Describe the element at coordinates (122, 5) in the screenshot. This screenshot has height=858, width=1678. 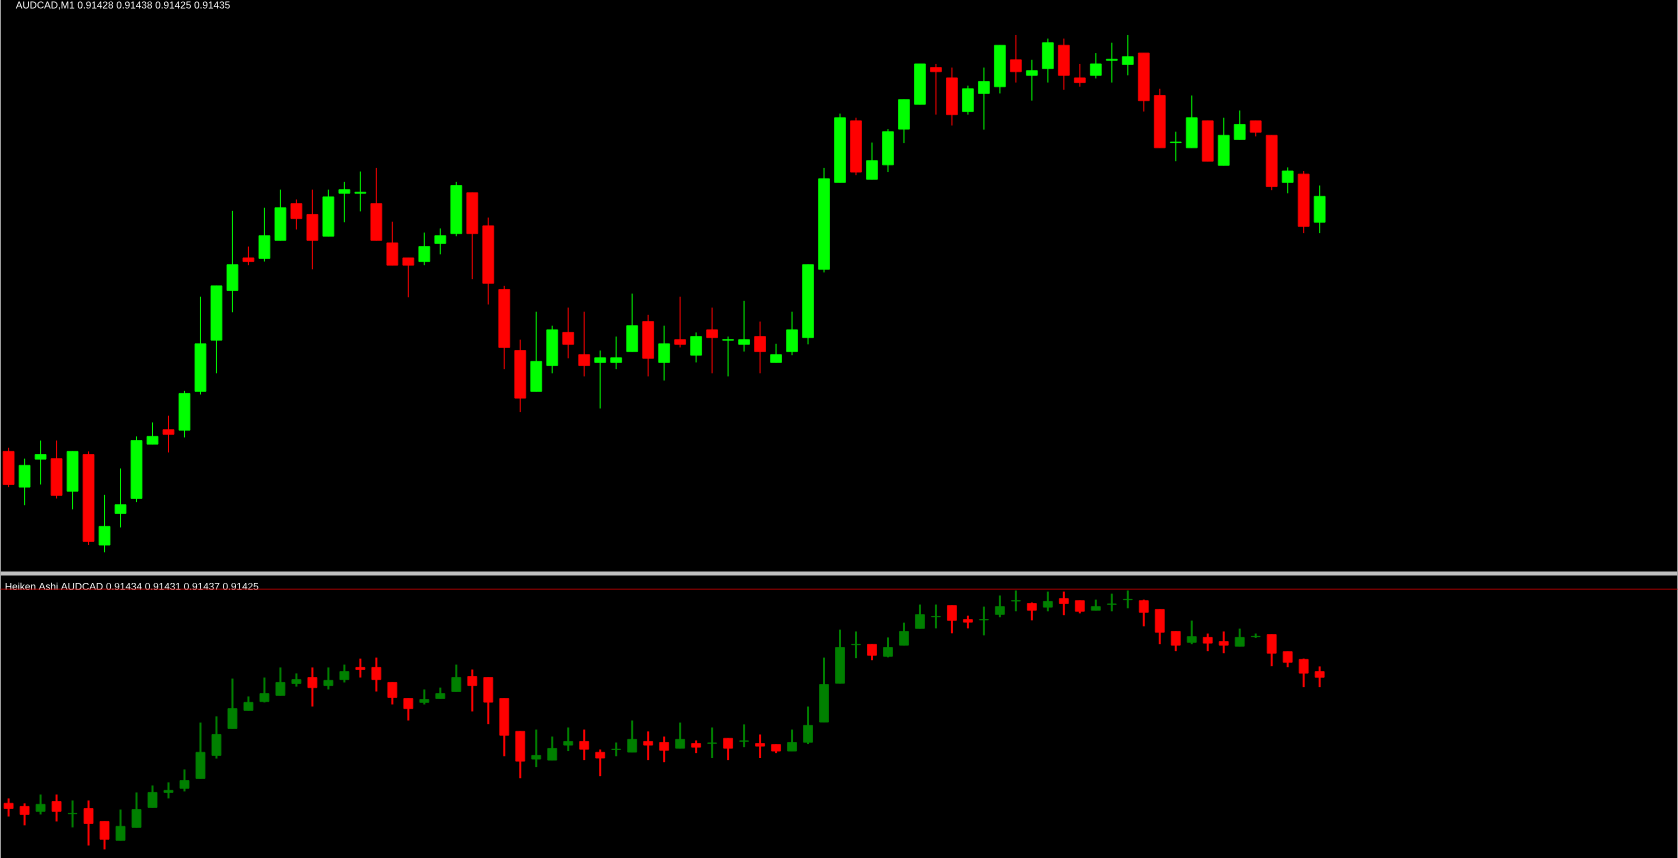
I see `chart-title: AUDCAD,M1 0.91428 0.91438 0.91425 0.91435` at that location.